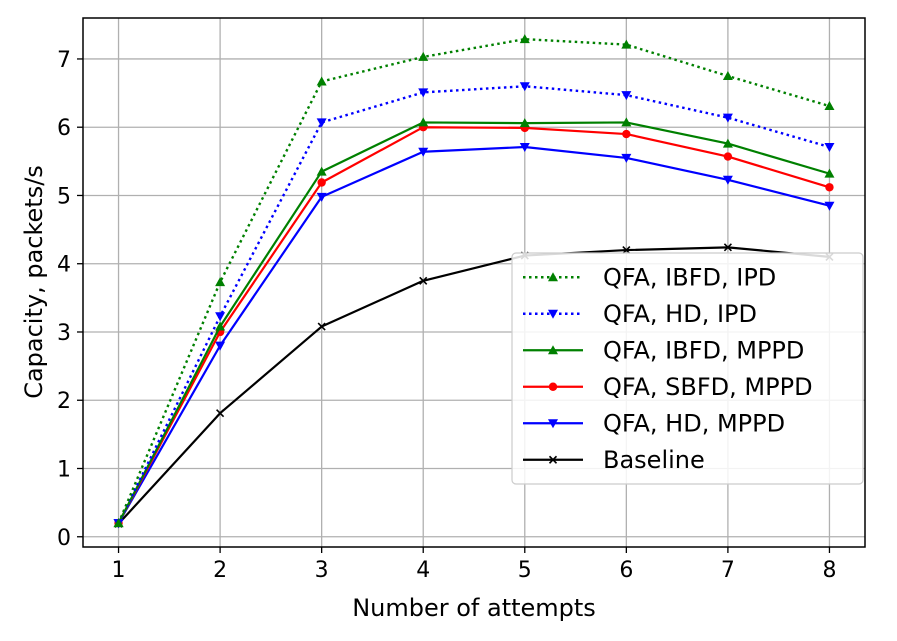 This screenshot has width=897, height=641. What do you see at coordinates (34, 282) in the screenshot?
I see `y-axis-label: Capacity, packets/s` at bounding box center [34, 282].